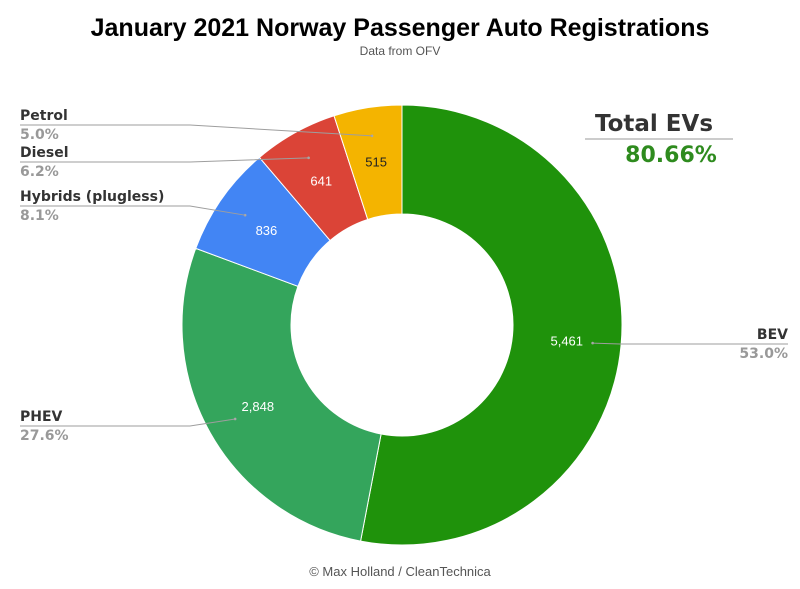  I want to click on slice-value-label-diesel: 641, so click(321, 181).